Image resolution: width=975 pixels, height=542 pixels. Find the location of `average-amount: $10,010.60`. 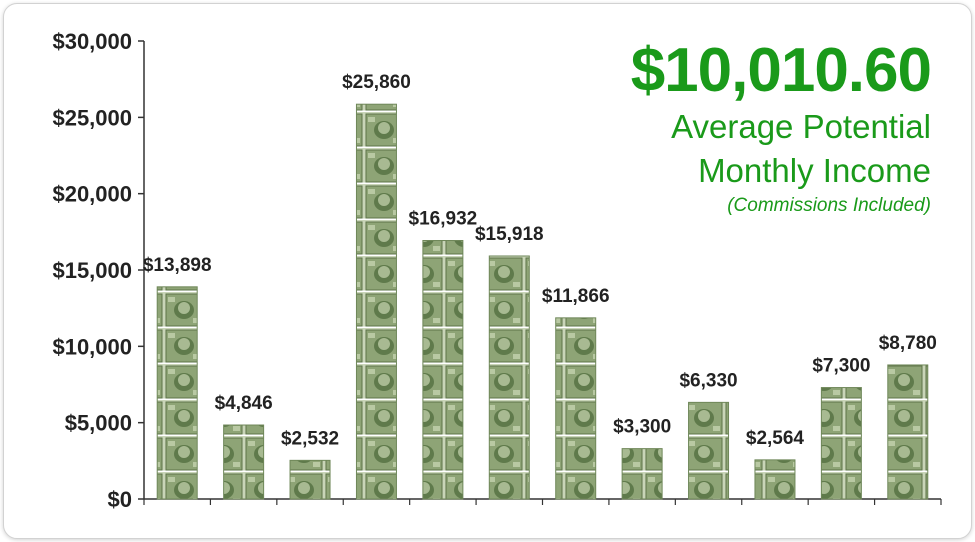

average-amount: $10,010.60 is located at coordinates (781, 70).